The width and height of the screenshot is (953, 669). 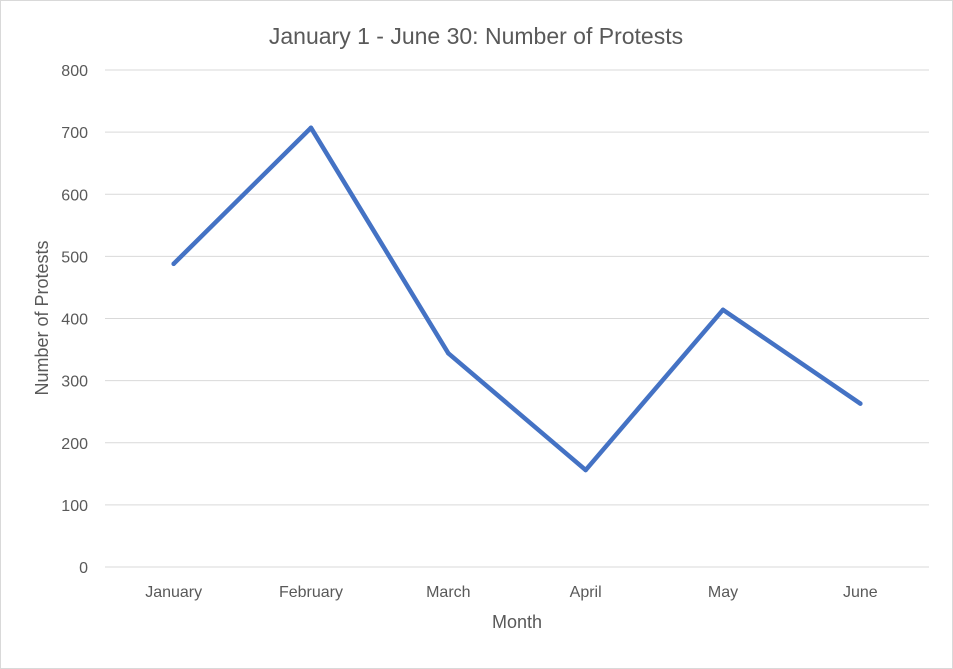 What do you see at coordinates (83, 568) in the screenshot?
I see `y-tick-label: 0` at bounding box center [83, 568].